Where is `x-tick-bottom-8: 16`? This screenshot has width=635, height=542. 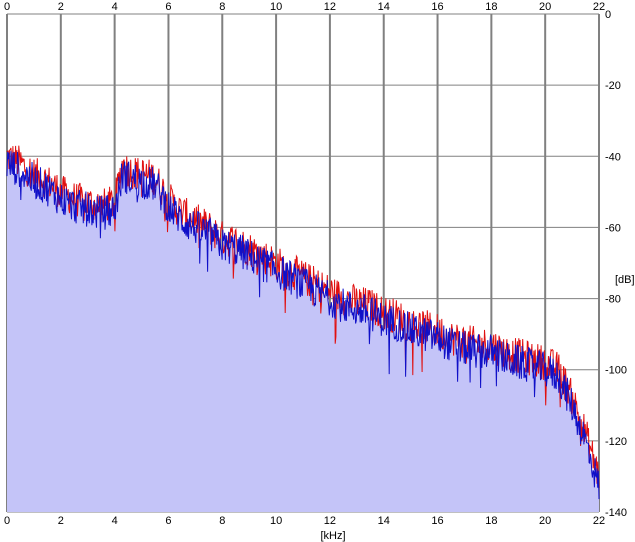 x-tick-bottom-8: 16 is located at coordinates (437, 521).